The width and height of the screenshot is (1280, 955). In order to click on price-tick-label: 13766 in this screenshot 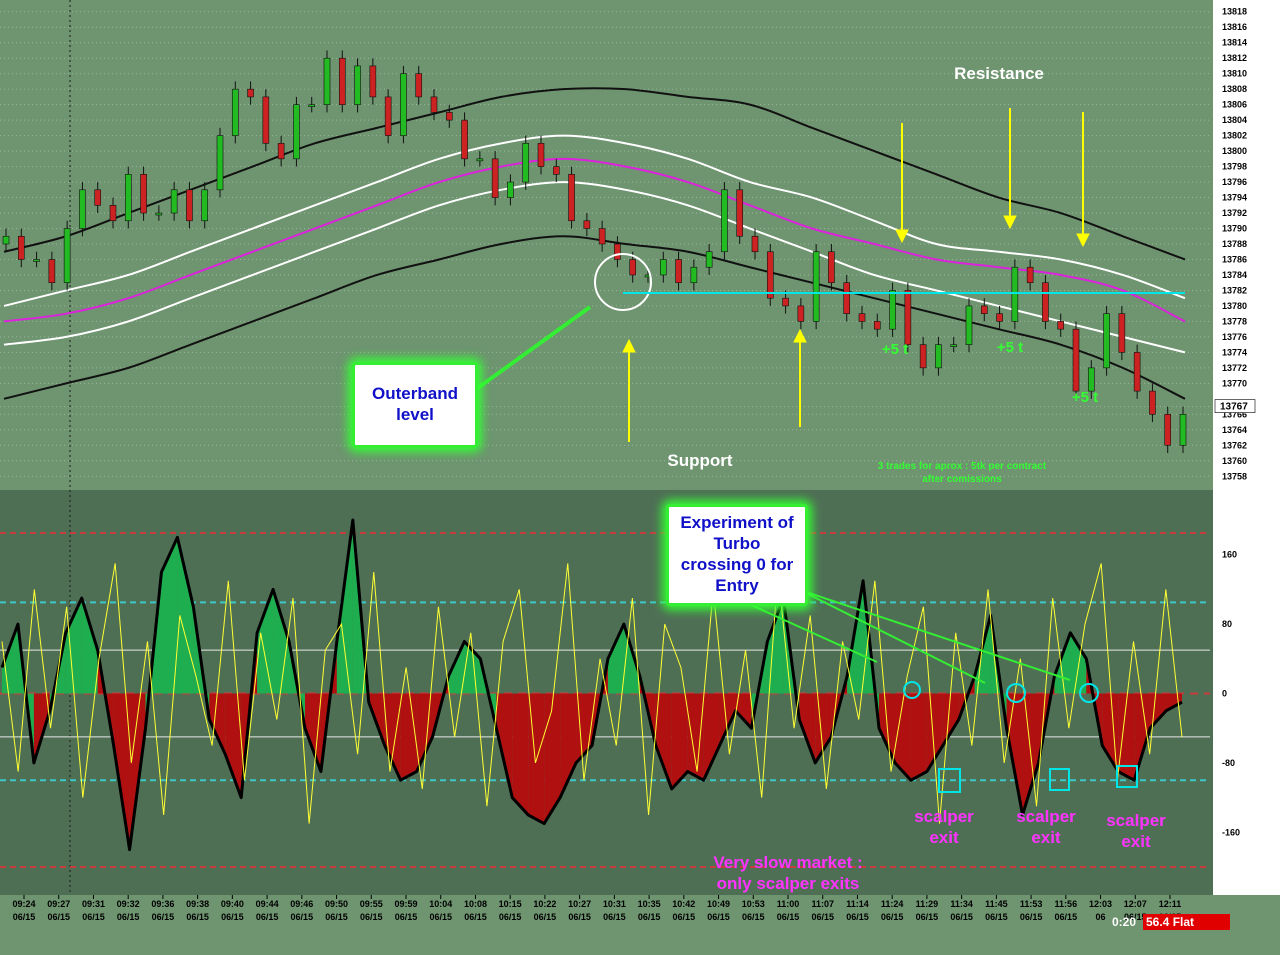, I will do `click(1234, 414)`.